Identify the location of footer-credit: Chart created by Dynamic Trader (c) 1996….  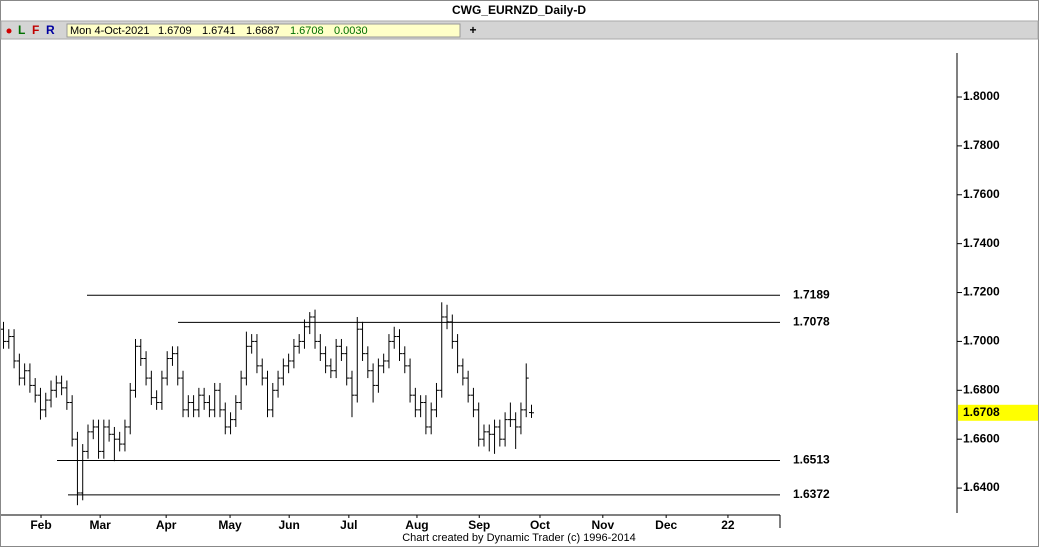
(519, 538).